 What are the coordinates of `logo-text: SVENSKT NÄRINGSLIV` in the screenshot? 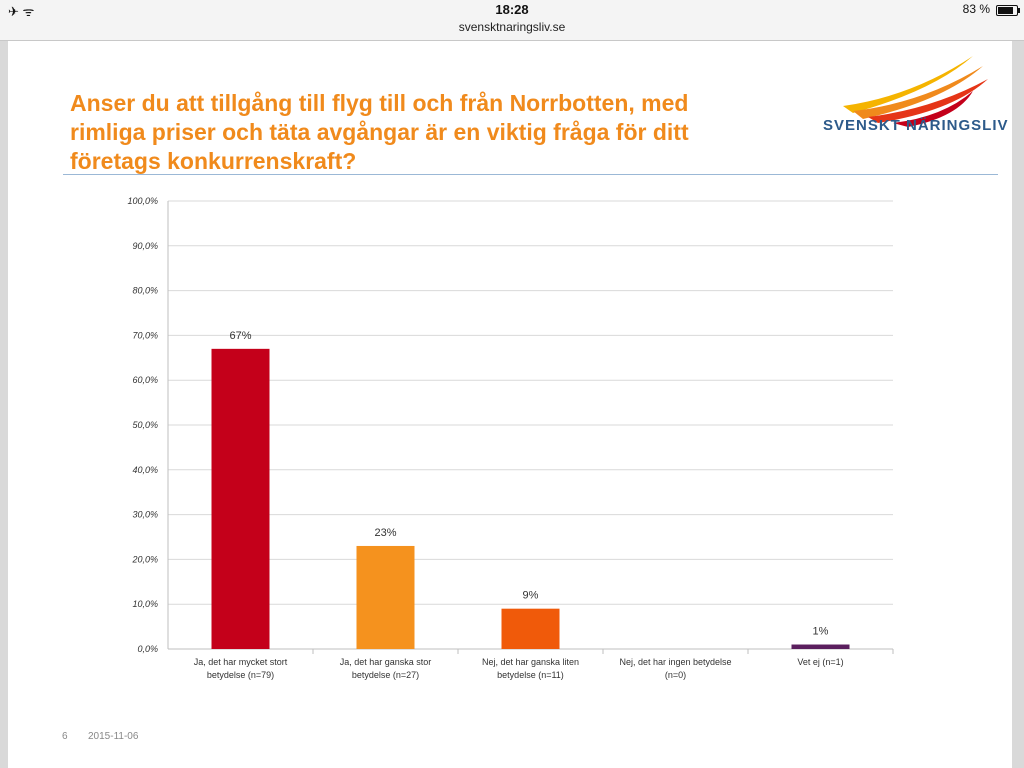 It's located at (916, 125).